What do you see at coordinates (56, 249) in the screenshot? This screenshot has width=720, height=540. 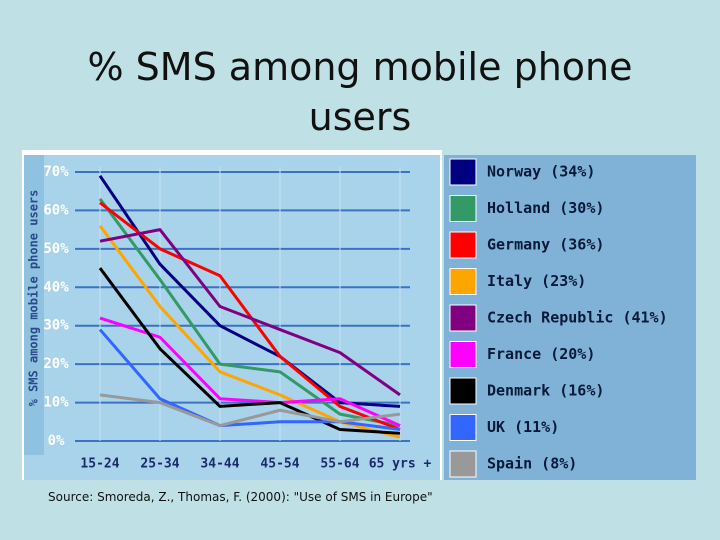 I see `y-tick-label: 50%` at bounding box center [56, 249].